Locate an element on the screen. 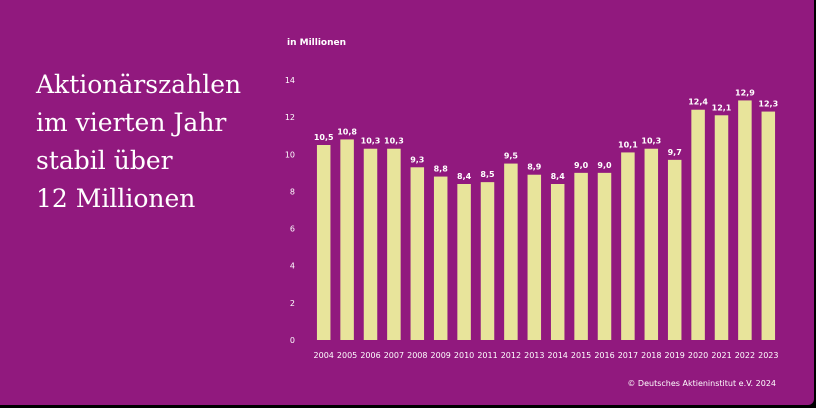 The height and width of the screenshot is (408, 816). x-tick-label: 2011 is located at coordinates (487, 355).